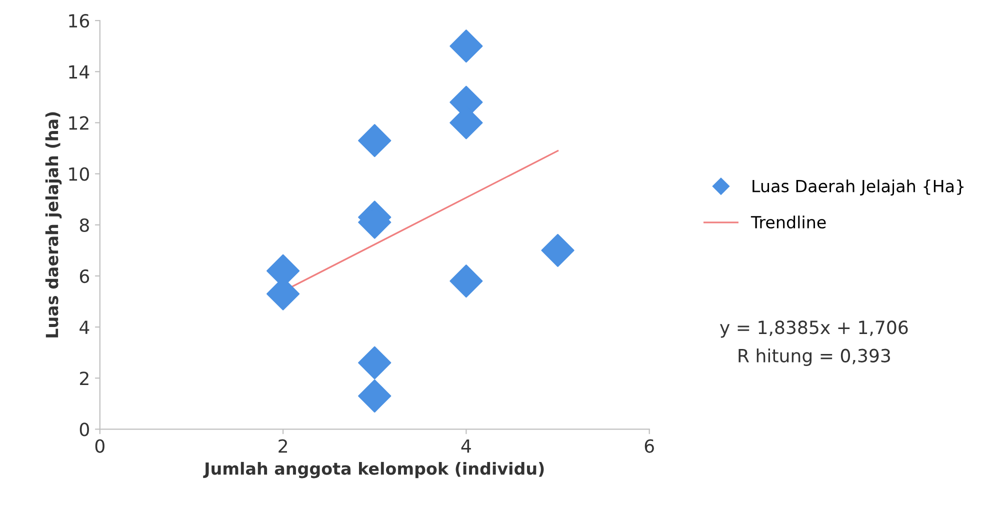 Image resolution: width=999 pixels, height=514 pixels. Describe the element at coordinates (814, 357) in the screenshot. I see `text: R hitung = 0,393` at that location.